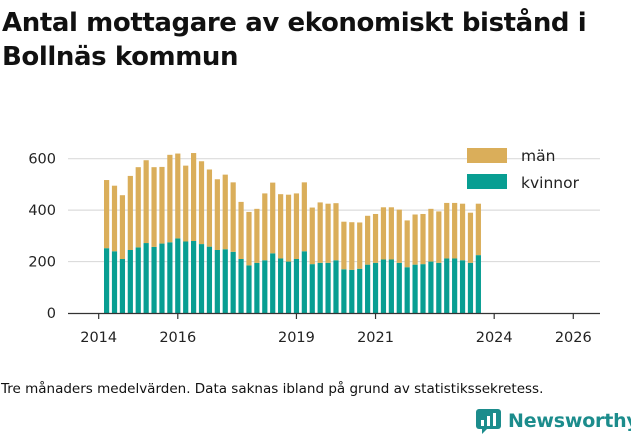 The width and height of the screenshot is (631, 439). What do you see at coordinates (296, 338) in the screenshot?
I see `x-tick-label: 2019` at bounding box center [296, 338].